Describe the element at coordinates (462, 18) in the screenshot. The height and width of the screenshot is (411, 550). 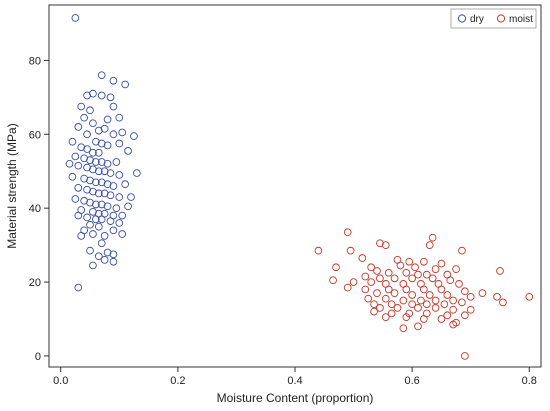
I see `legend-marker-dry` at that location.